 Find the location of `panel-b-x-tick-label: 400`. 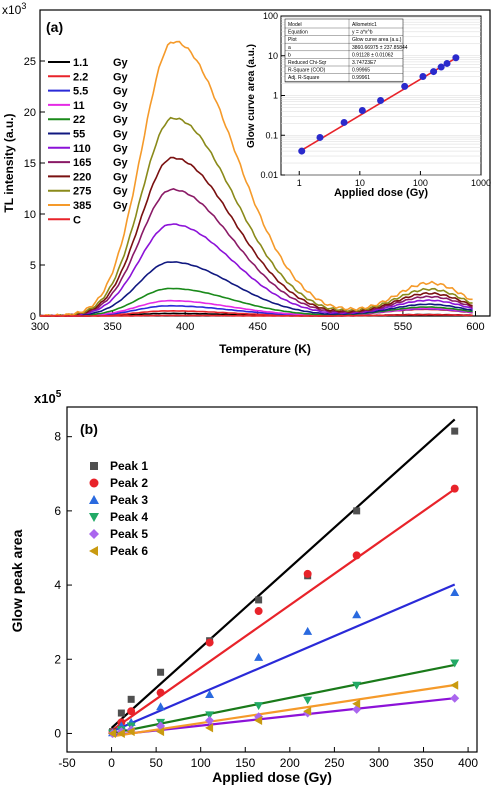

panel-b-x-tick-label: 400 is located at coordinates (468, 763).